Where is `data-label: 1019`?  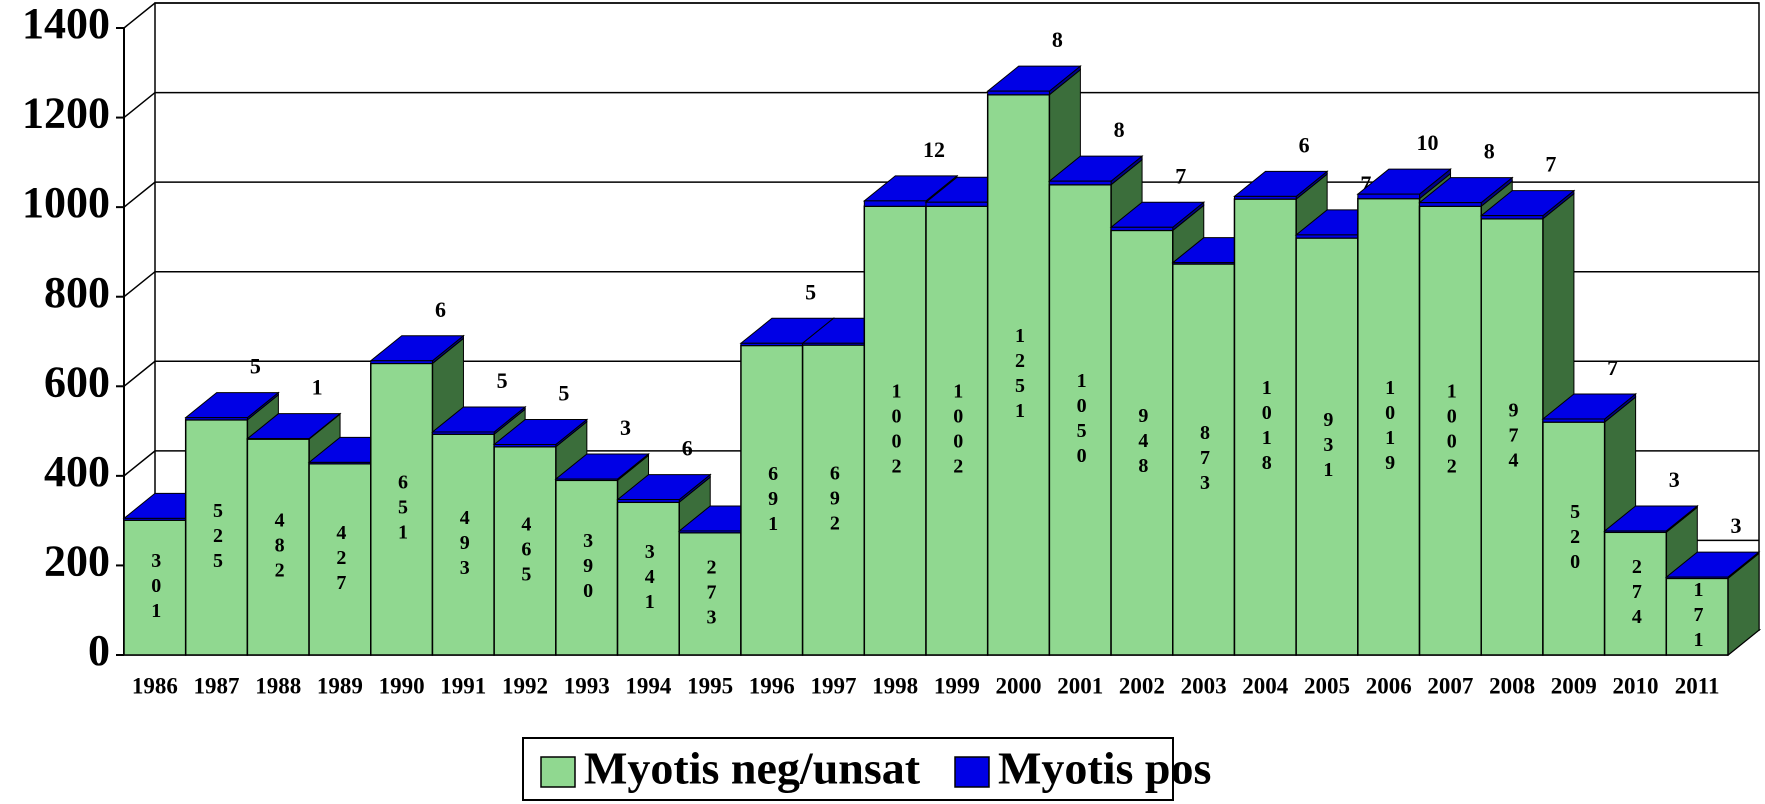 data-label: 1019 is located at coordinates (1390, 427).